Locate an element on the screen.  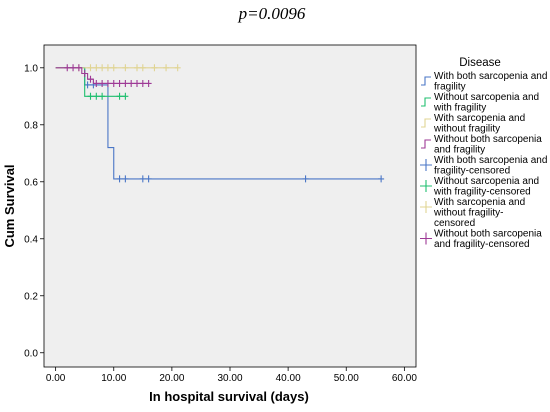
legend-entry: With both sarcopenia and fragility is located at coordinates (484, 82).